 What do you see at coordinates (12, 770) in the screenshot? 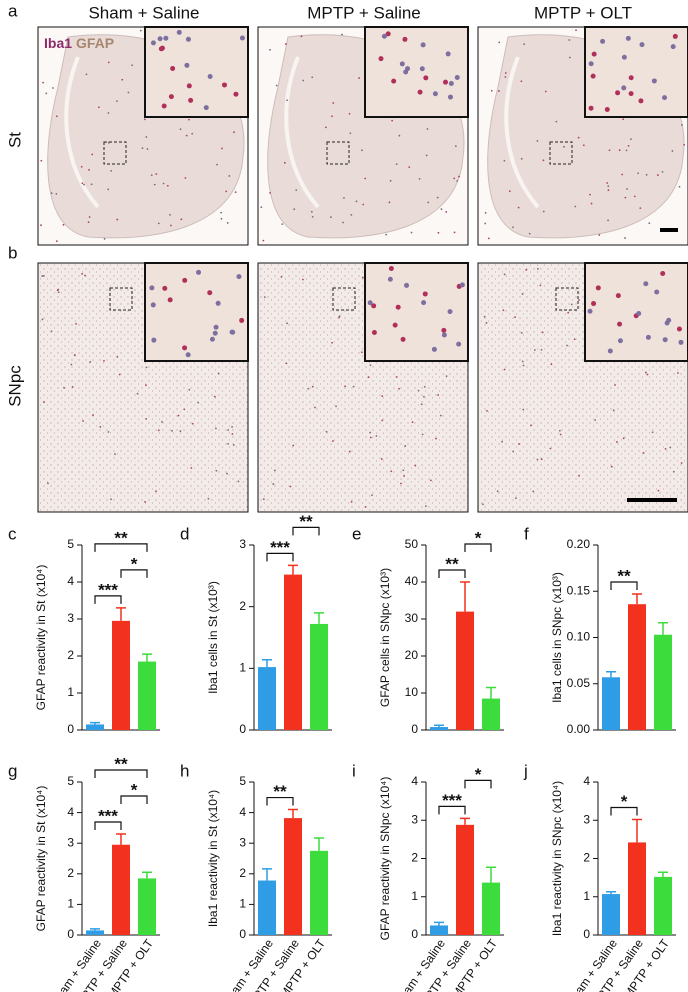
I see `panel-letter: g` at bounding box center [12, 770].